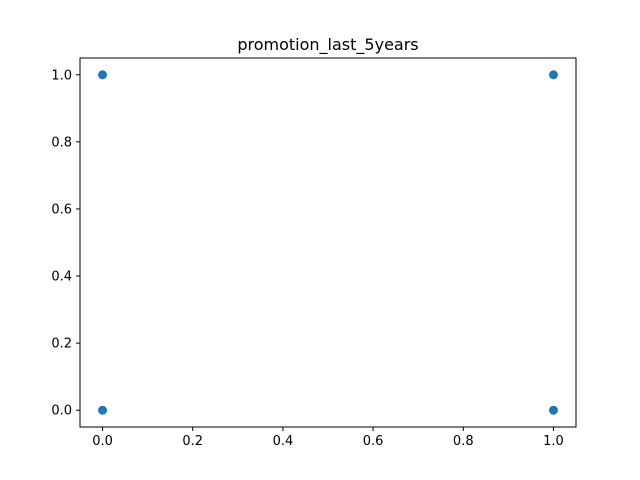  Describe the element at coordinates (327, 45) in the screenshot. I see `chart-title: promotion_last_5years` at that location.